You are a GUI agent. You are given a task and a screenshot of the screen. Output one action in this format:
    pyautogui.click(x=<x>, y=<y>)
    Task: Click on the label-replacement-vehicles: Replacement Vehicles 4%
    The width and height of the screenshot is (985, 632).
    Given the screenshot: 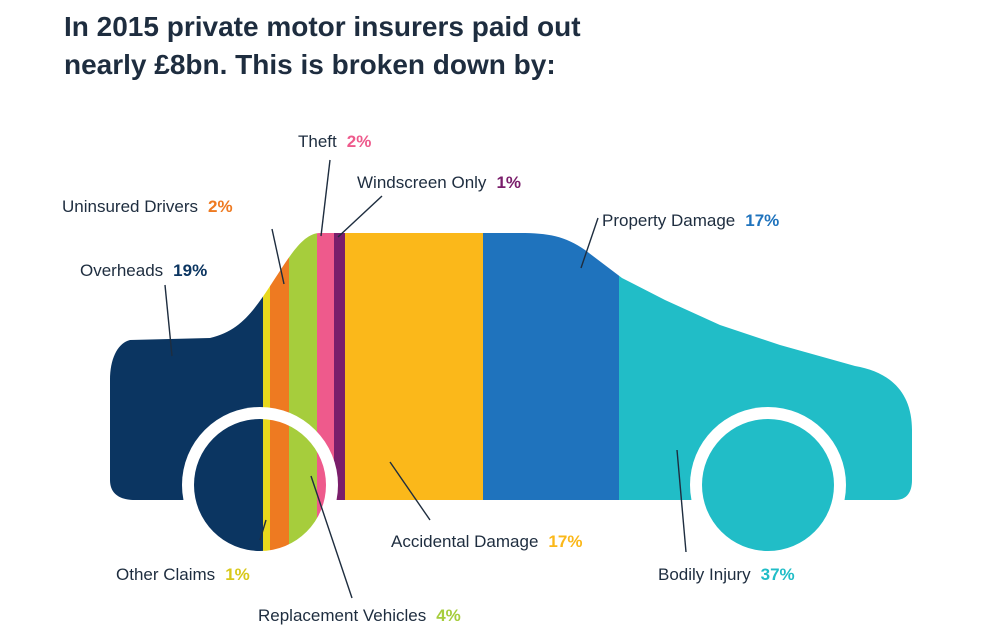 What is the action you would take?
    pyautogui.click(x=359, y=615)
    